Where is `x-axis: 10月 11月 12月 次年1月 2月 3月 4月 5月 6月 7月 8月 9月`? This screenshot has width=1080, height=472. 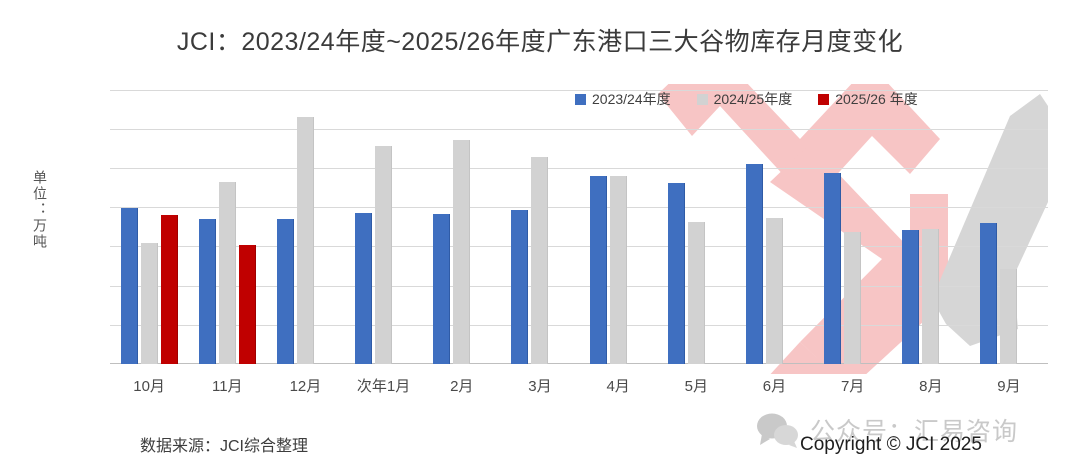 x-axis: 10月 11月 12月 次年1月 2月 3月 4月 5月 6月 7月 8月 9月 is located at coordinates (579, 381).